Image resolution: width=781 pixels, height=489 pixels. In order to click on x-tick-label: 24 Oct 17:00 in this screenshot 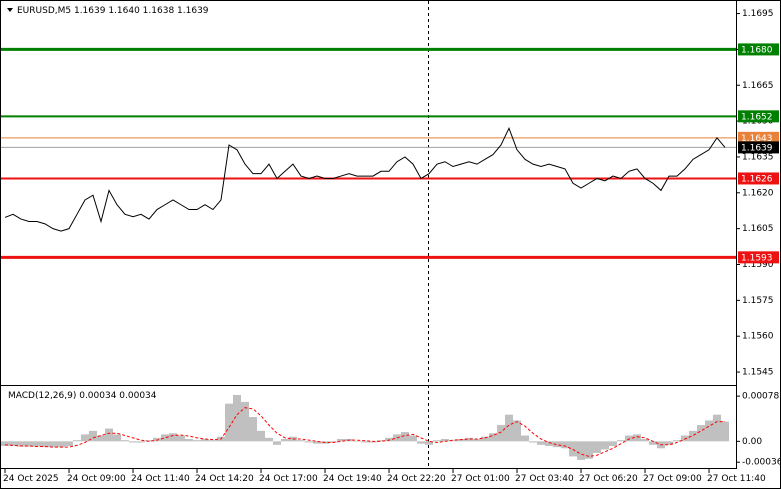, I will do `click(288, 479)`.